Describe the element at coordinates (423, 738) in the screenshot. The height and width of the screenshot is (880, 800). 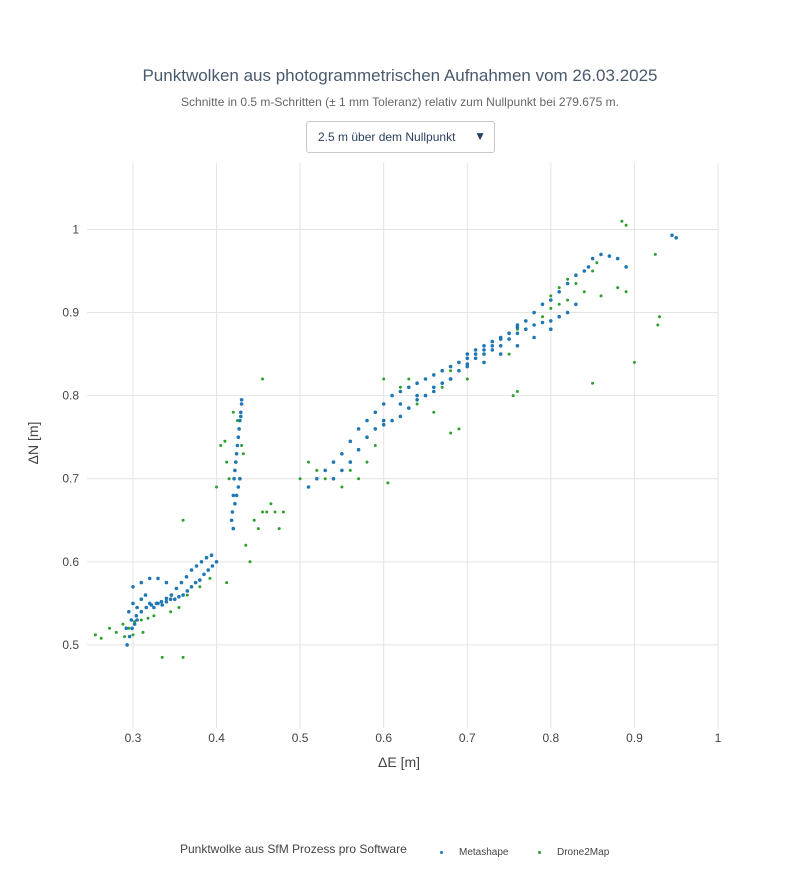
I see `x-axis-ticks: 0.3 0.4 0.5 0.6 0.7 0.8 0.9 1` at that location.